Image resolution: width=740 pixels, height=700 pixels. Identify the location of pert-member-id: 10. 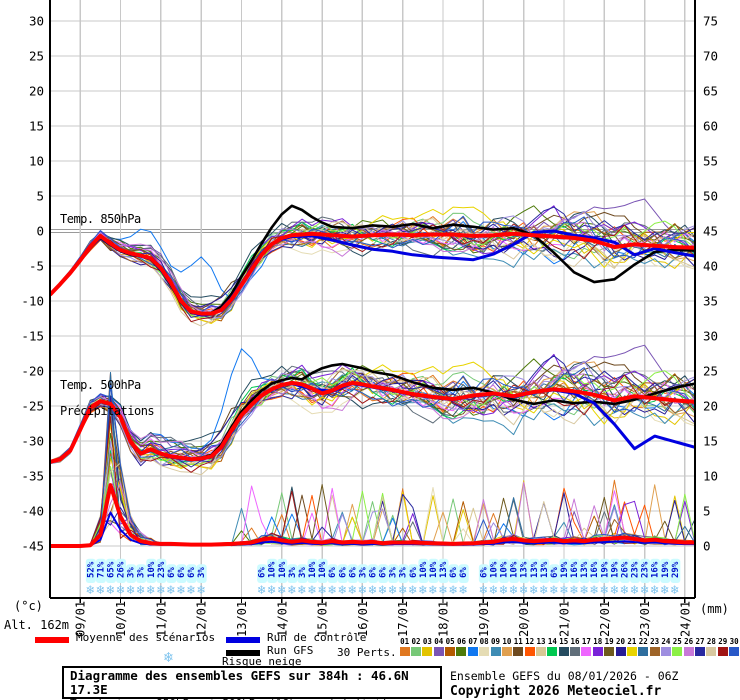
(507, 641).